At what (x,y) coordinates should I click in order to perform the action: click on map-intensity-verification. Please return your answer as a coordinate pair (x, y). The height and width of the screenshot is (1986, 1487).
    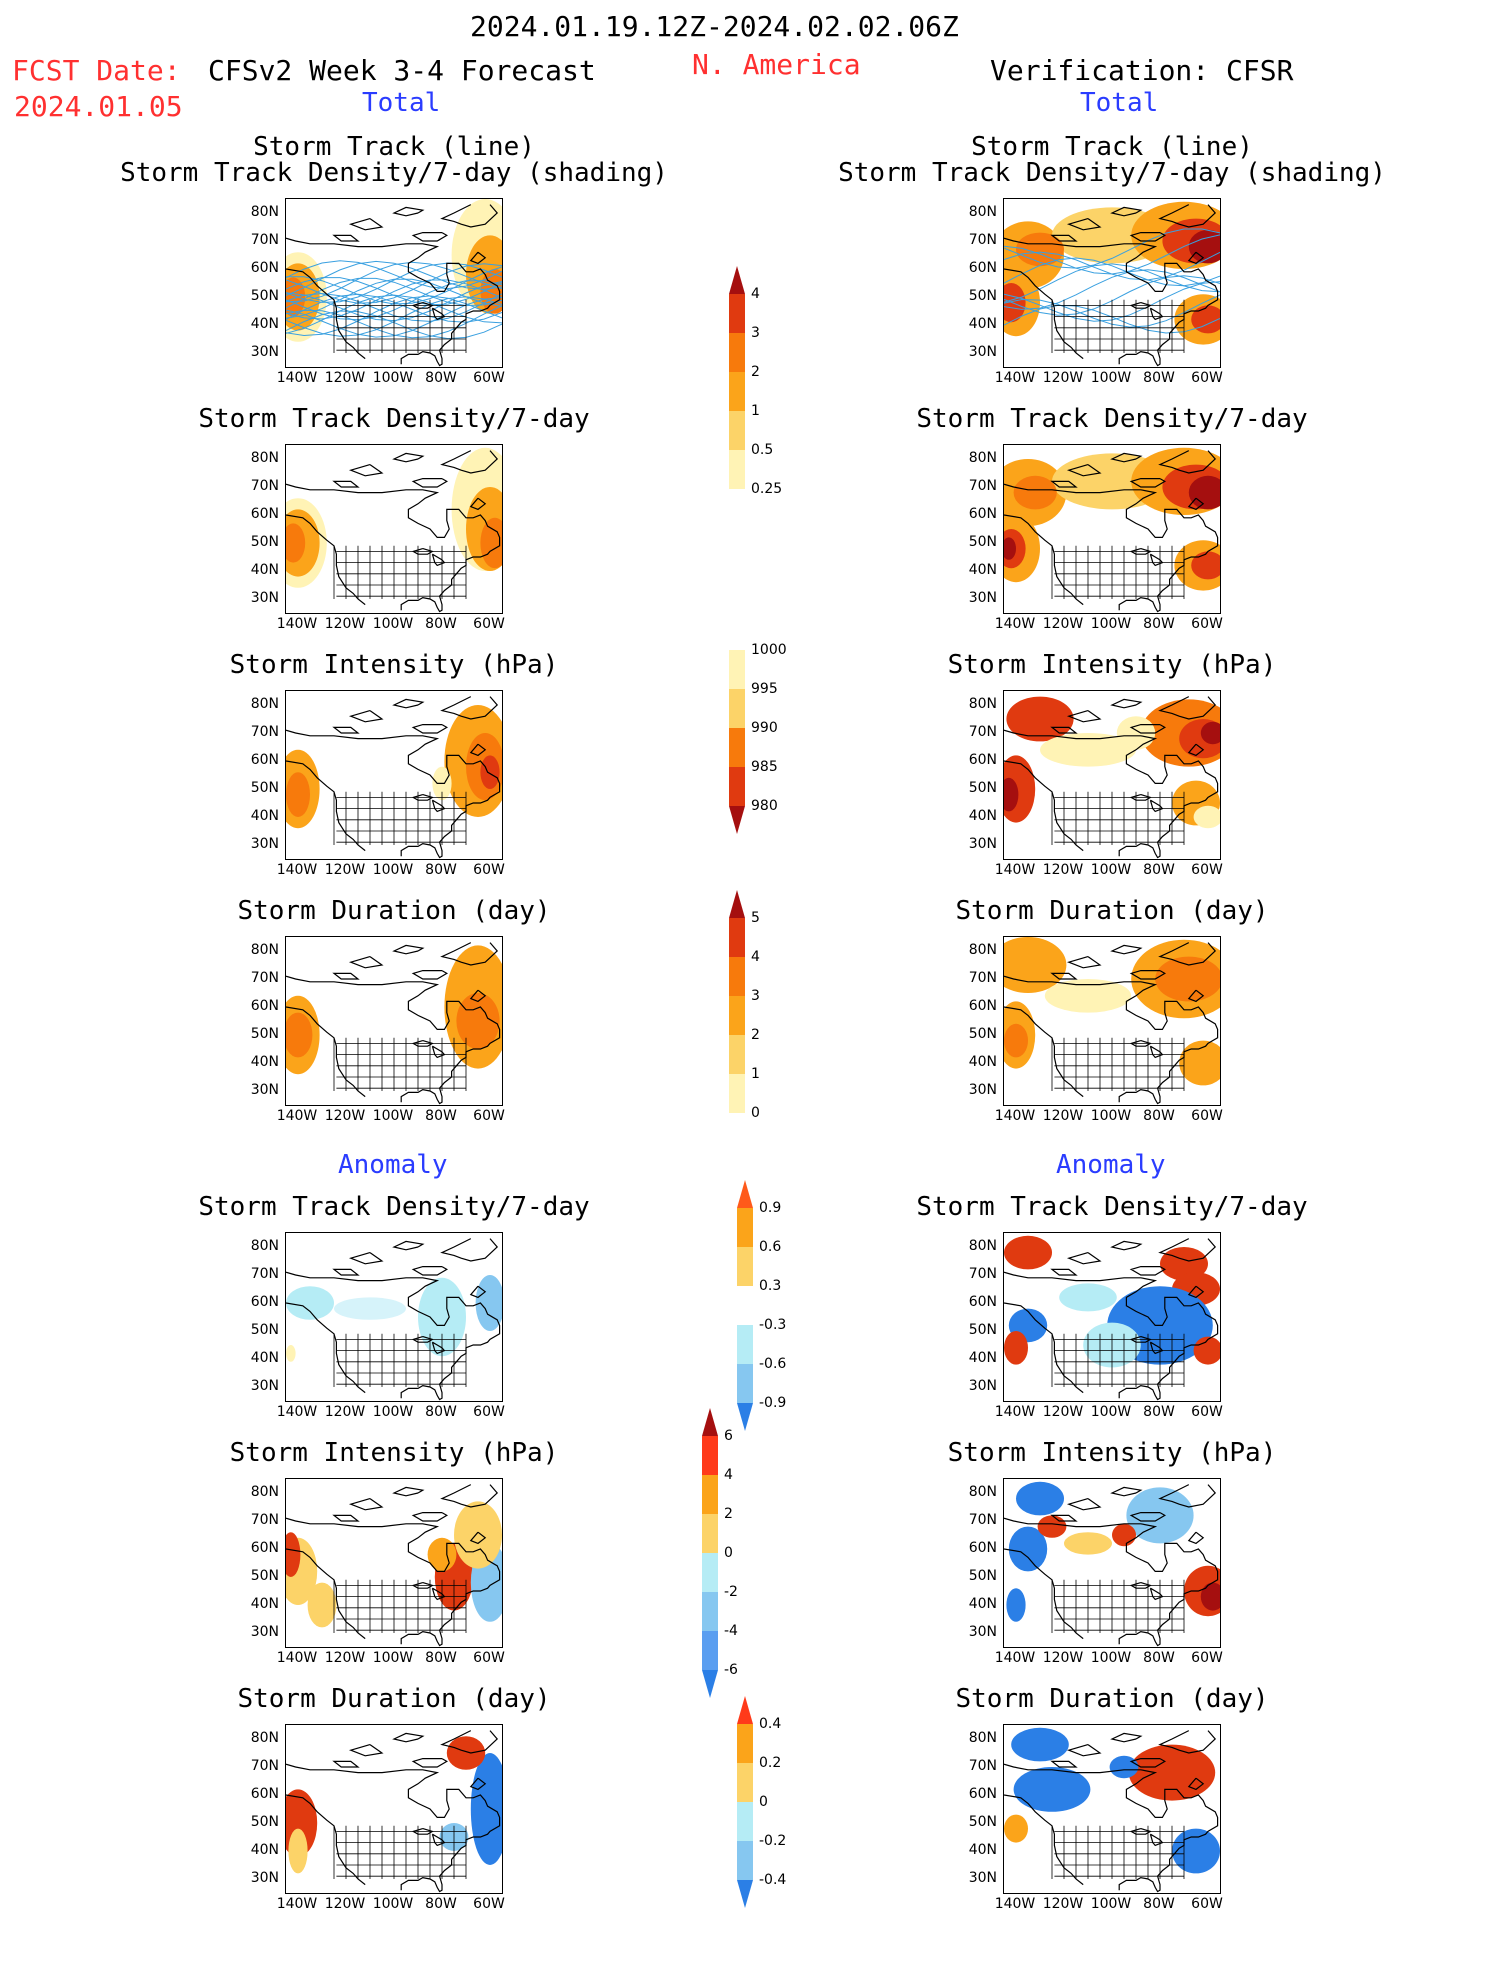
    Looking at the image, I should click on (1112, 775).